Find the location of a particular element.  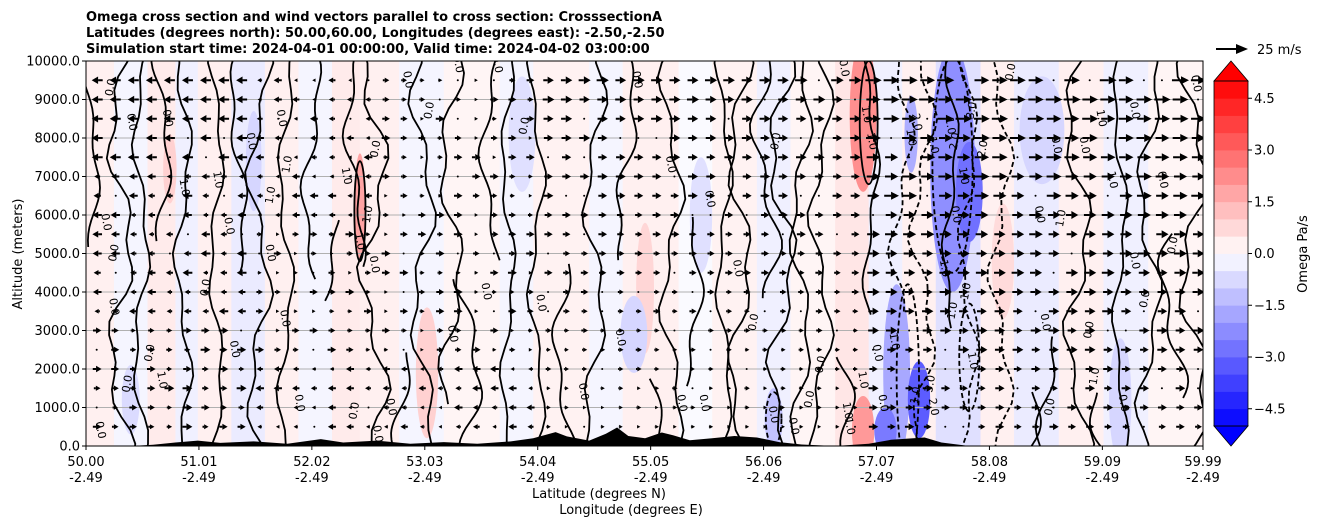

x-axis-label-latitude: Latitude (degrees N) is located at coordinates (599, 494).